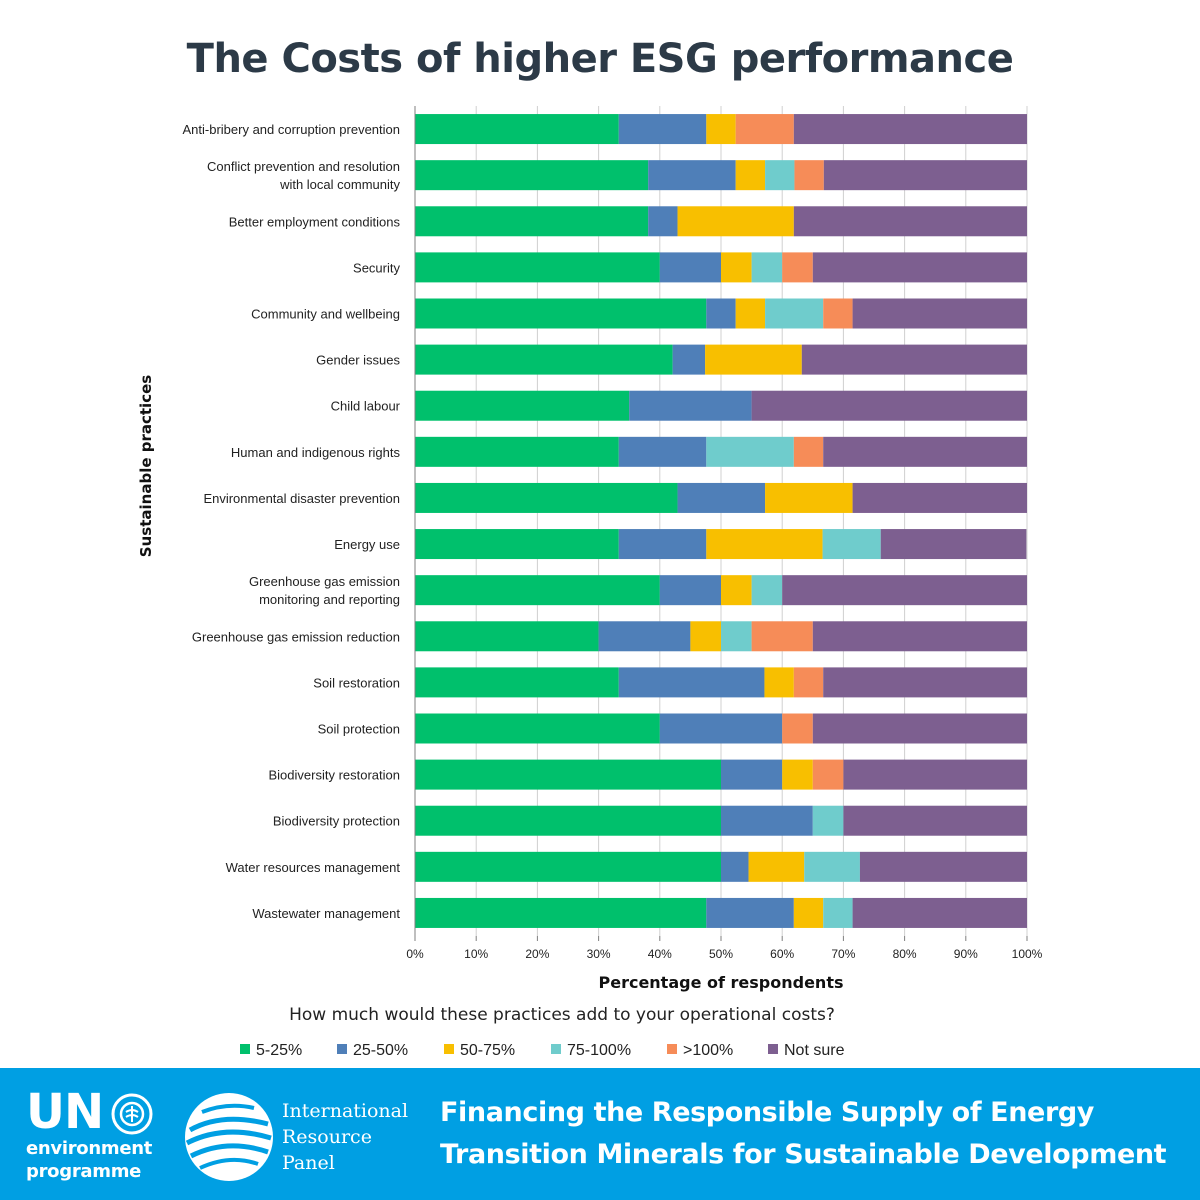 The height and width of the screenshot is (1200, 1200). I want to click on x-tick-label: 30%, so click(599, 954).